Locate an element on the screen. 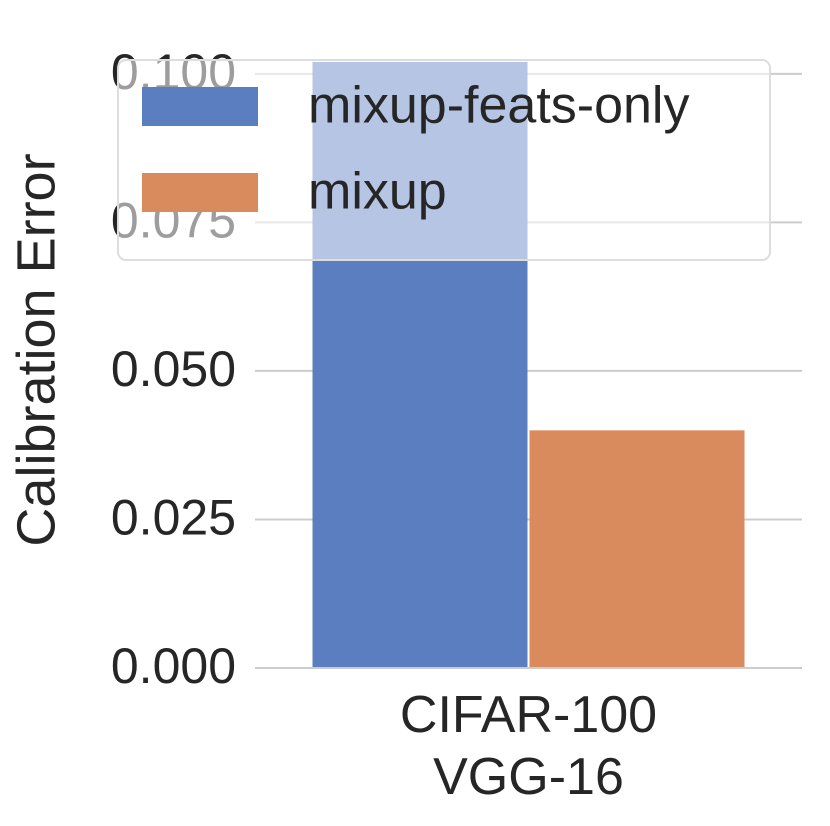  legend-label: mixup is located at coordinates (377, 192).